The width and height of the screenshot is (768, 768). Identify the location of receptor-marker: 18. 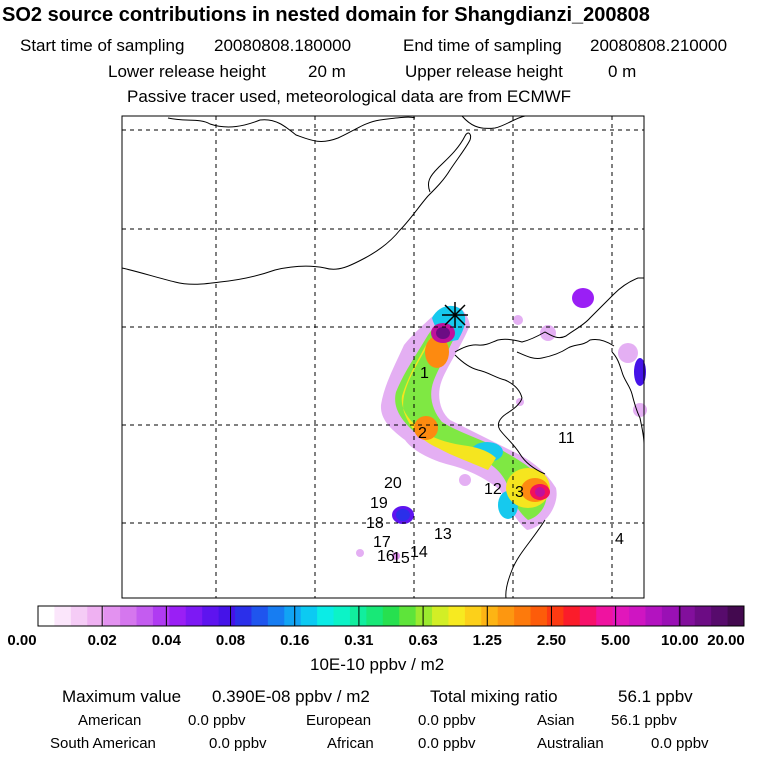
(375, 523).